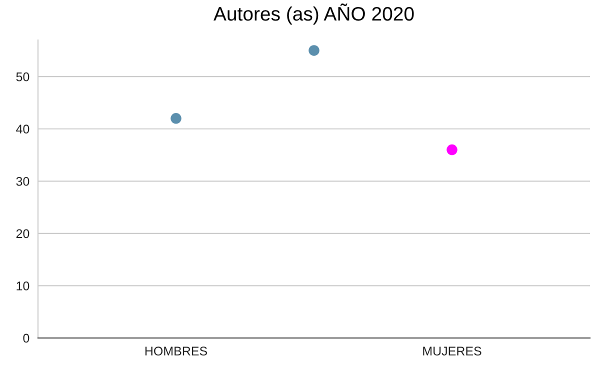  What do you see at coordinates (26, 338) in the screenshot?
I see `y-tick-label: 0` at bounding box center [26, 338].